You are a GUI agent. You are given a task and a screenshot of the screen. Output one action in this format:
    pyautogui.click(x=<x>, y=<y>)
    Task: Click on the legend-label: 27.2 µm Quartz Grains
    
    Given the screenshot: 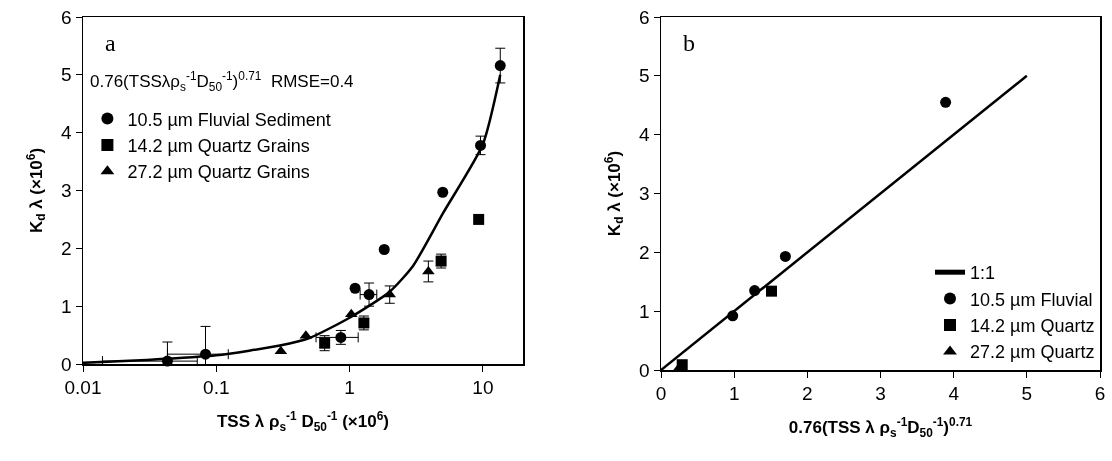 What is the action you would take?
    pyautogui.click(x=218, y=172)
    